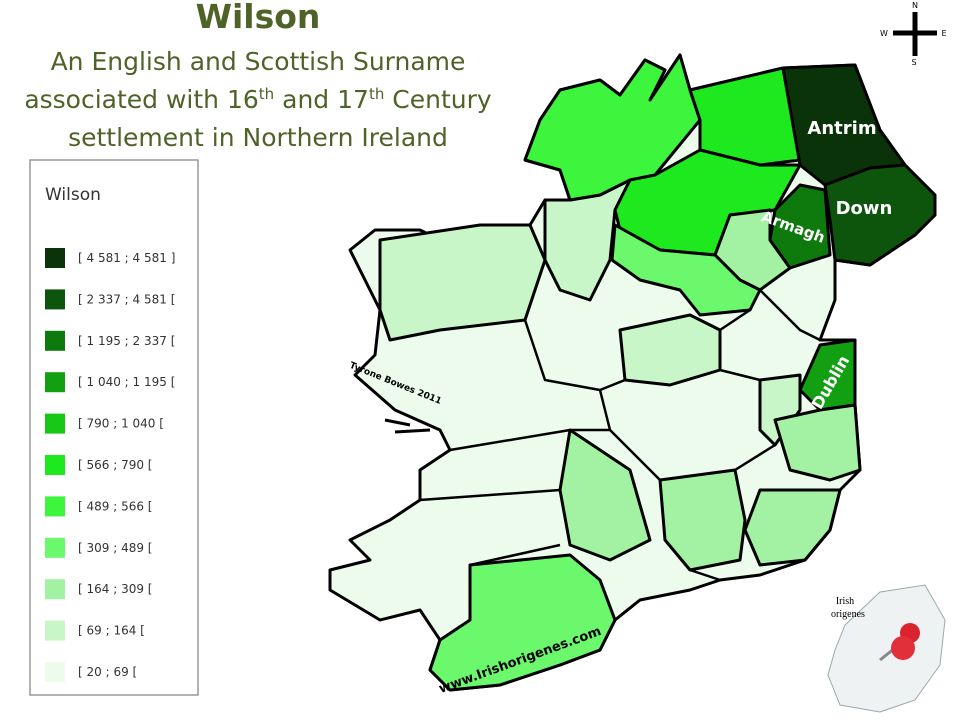 The height and width of the screenshot is (720, 960). Describe the element at coordinates (915, 5) in the screenshot. I see `compass-label: N` at that location.